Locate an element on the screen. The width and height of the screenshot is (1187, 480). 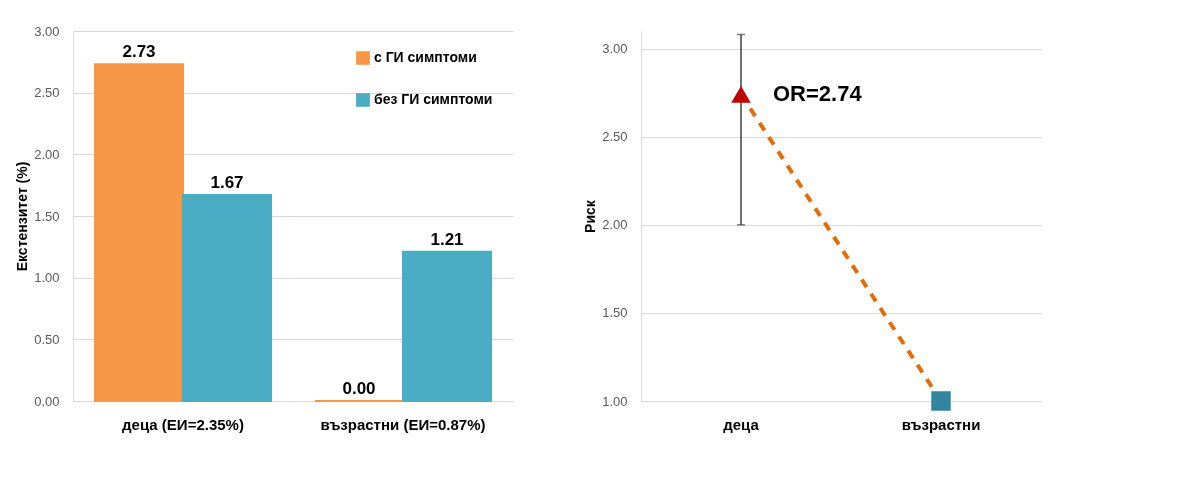
legend-label: без ГИ симптоми is located at coordinates (433, 99).